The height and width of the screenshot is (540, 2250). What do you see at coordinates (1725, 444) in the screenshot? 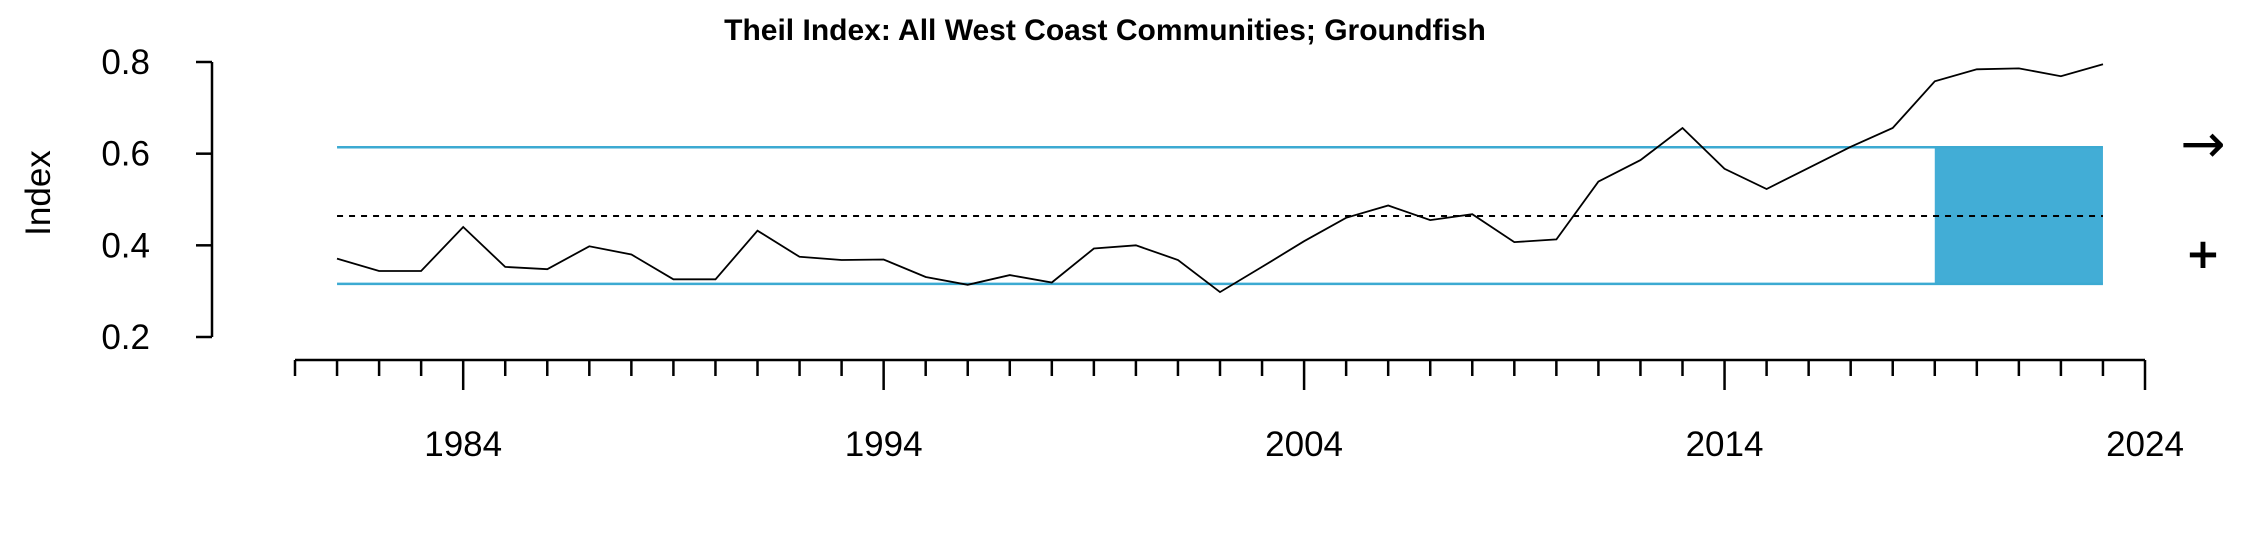
I see `x-tick-label: 2014` at bounding box center [1725, 444].